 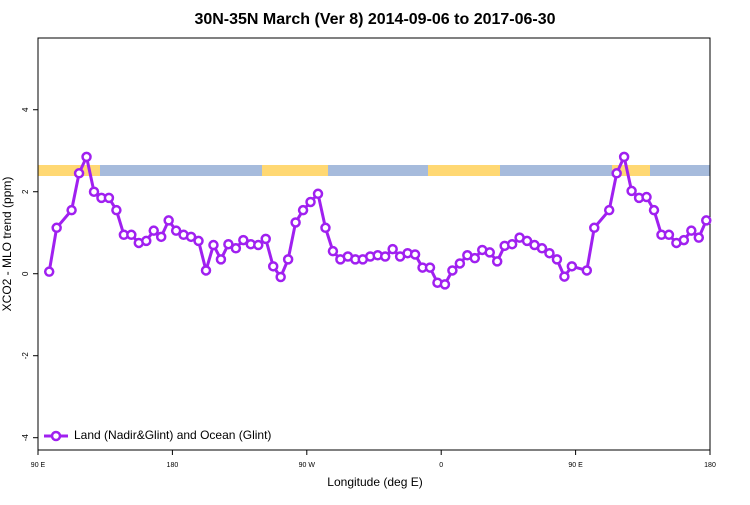 I want to click on legend-label: Land (Nadir&Glint) and Ocean (Glint), so click(x=172, y=435).